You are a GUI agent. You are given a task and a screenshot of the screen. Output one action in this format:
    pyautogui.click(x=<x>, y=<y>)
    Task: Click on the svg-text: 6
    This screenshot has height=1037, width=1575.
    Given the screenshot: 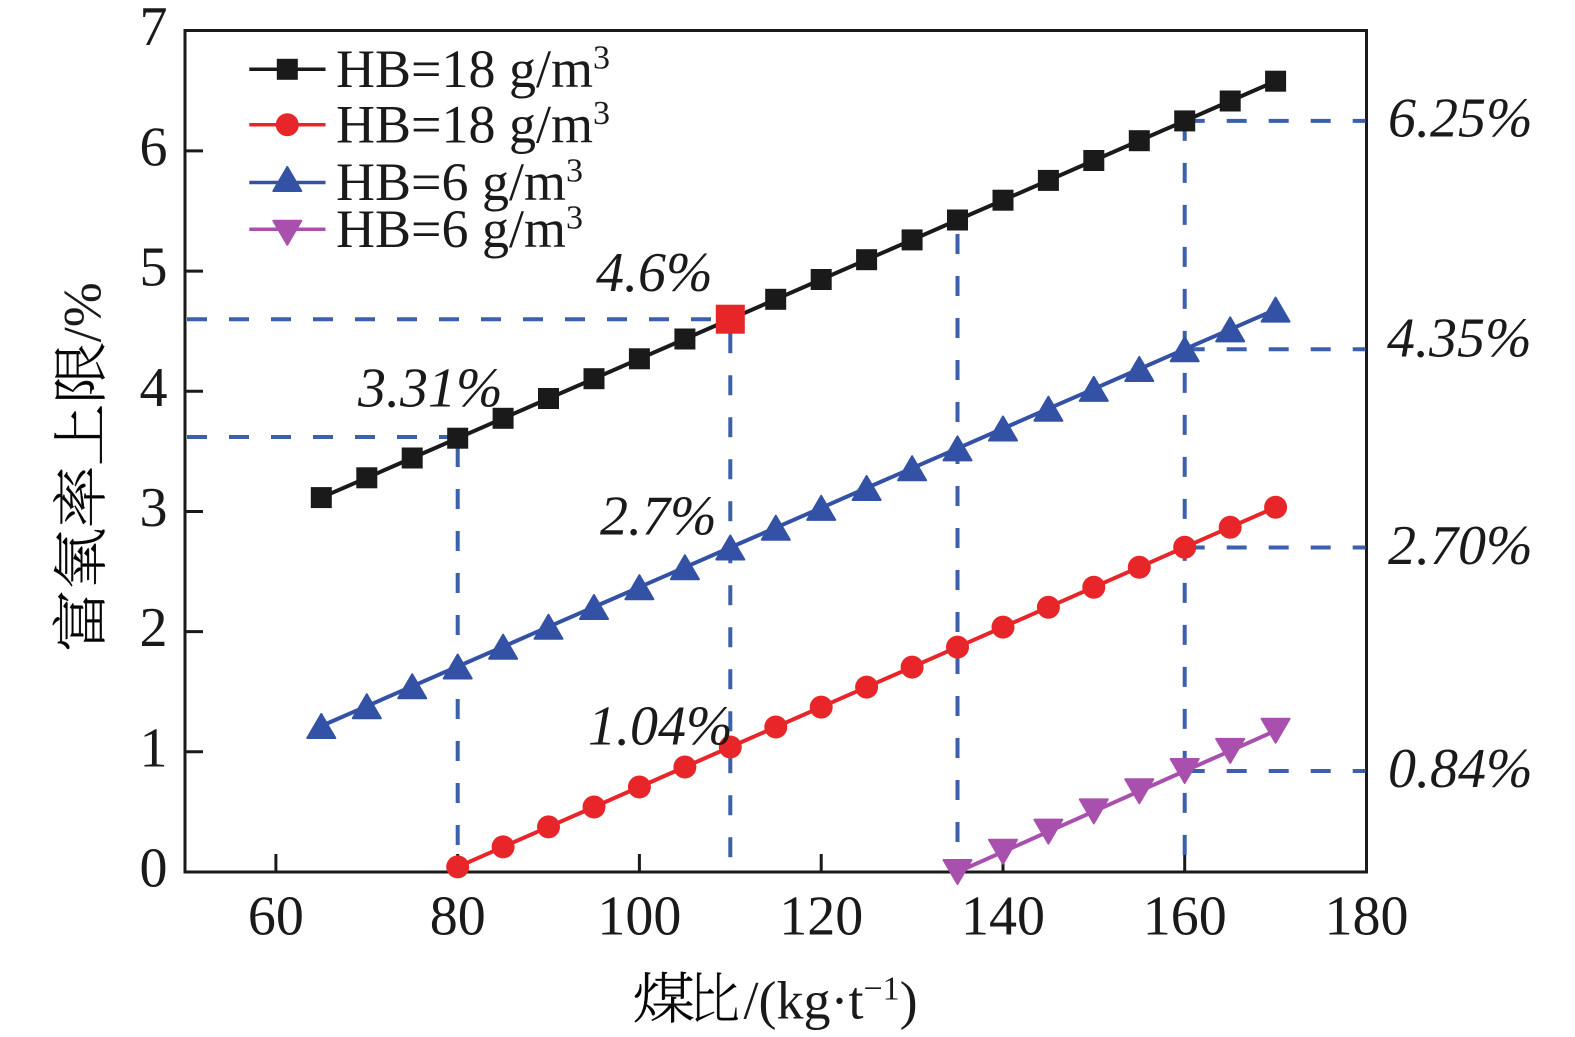 What is the action you would take?
    pyautogui.click(x=154, y=147)
    